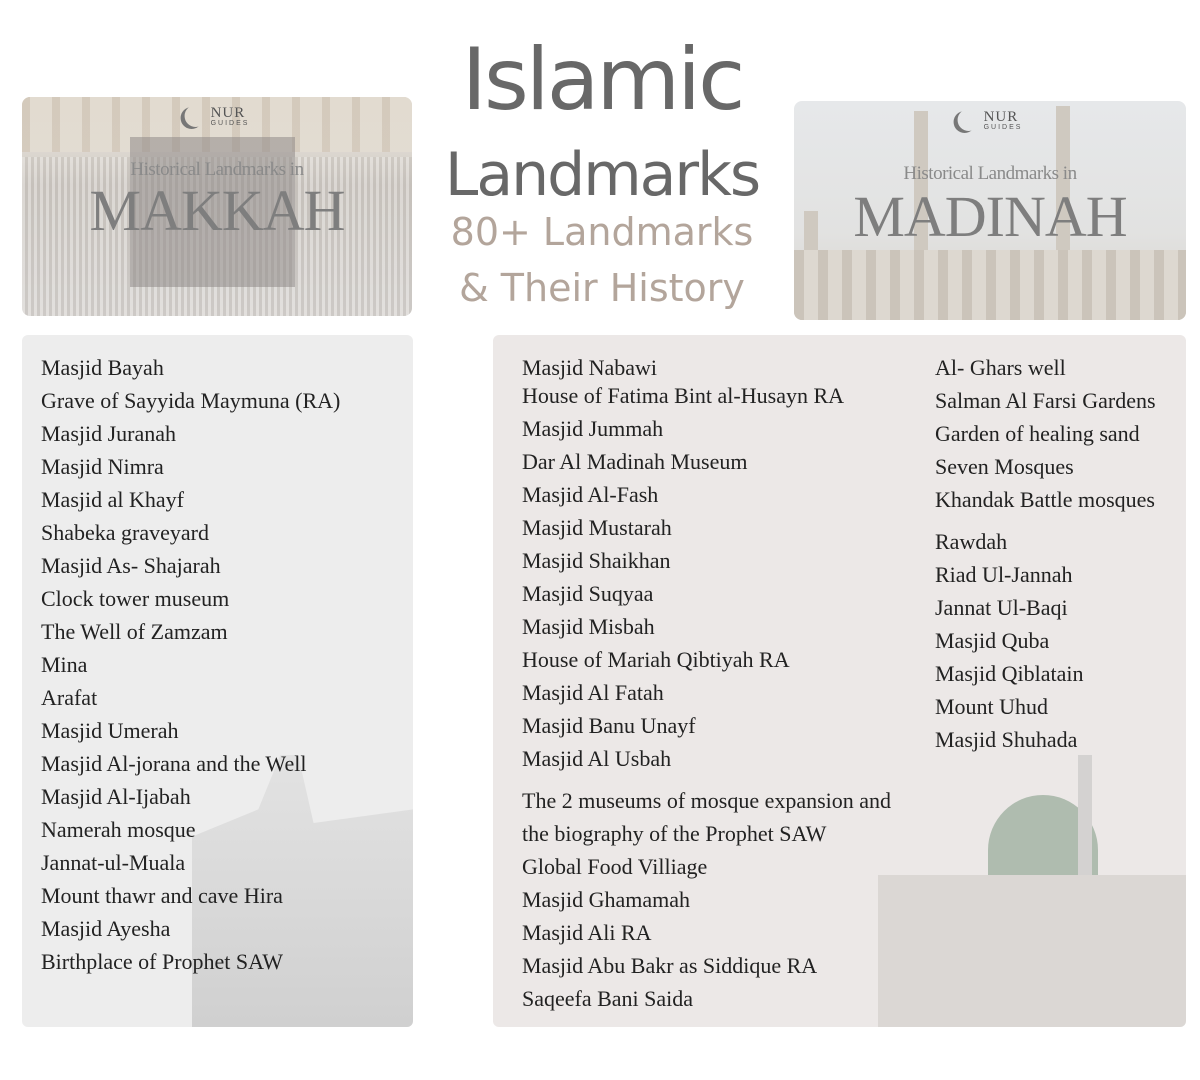 The height and width of the screenshot is (1080, 1200). What do you see at coordinates (587, 932) in the screenshot?
I see `landmark-item: Masjid Ali RA` at bounding box center [587, 932].